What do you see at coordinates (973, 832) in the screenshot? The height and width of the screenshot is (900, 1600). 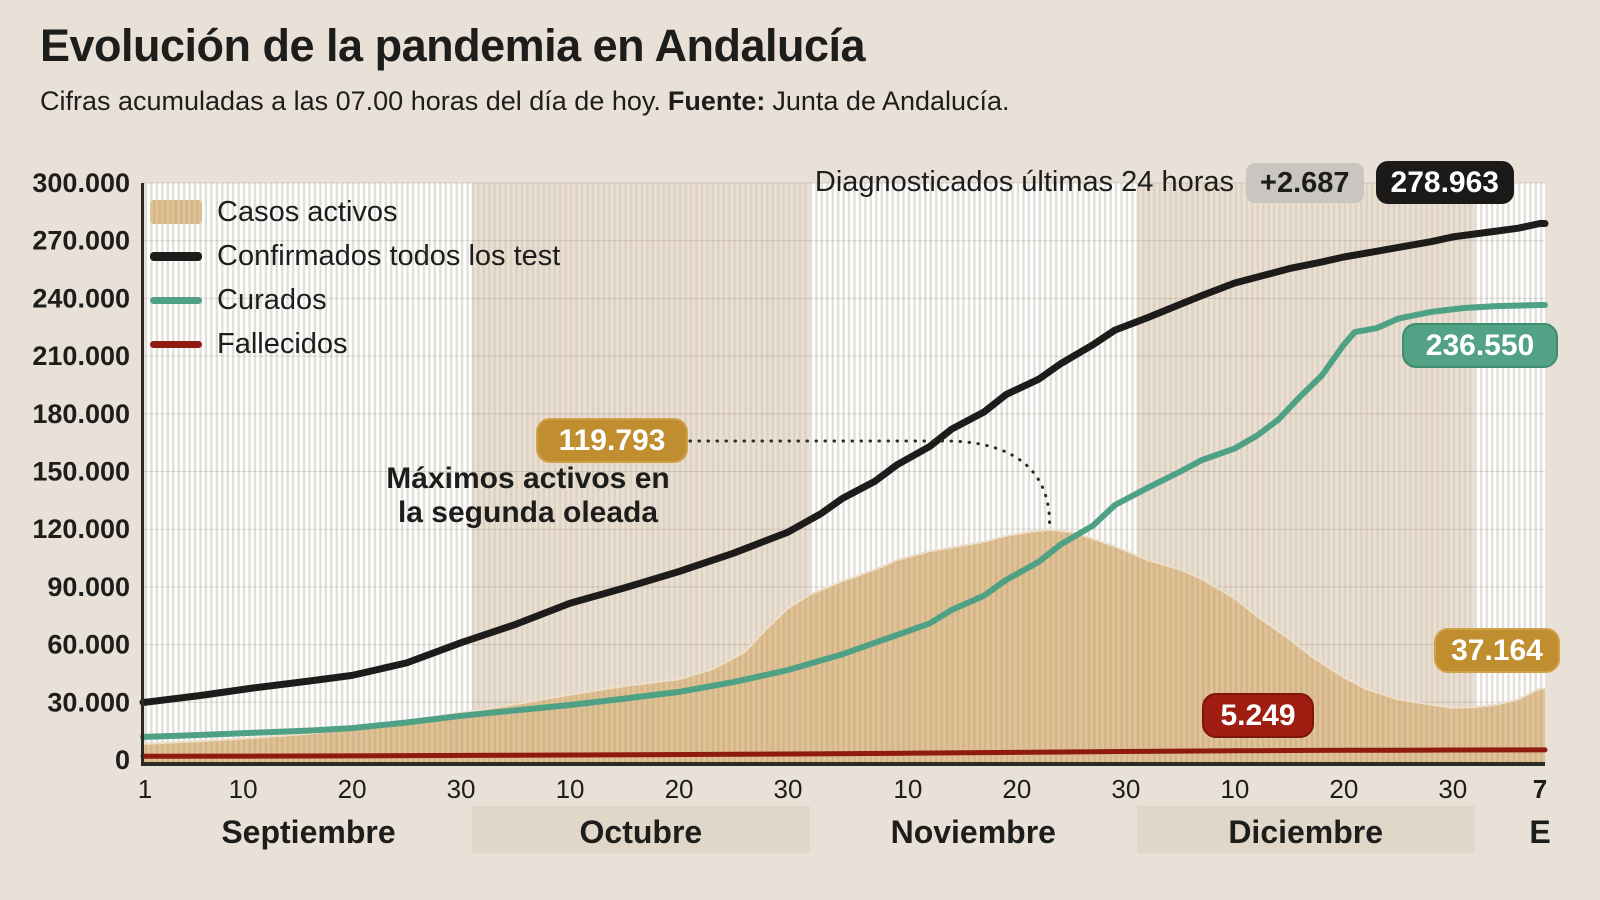 I see `month-label-noviembre: Noviembre` at bounding box center [973, 832].